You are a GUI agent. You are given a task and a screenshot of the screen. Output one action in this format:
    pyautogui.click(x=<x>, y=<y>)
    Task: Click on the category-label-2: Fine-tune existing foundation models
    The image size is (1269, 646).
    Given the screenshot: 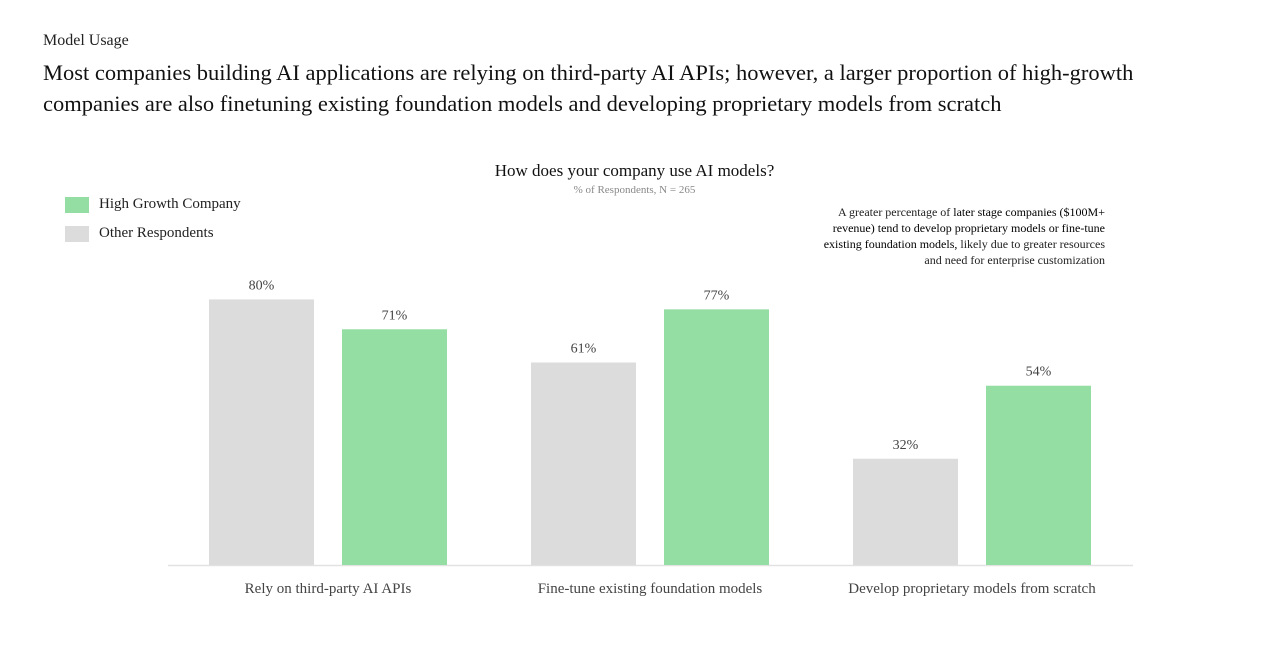 What is the action you would take?
    pyautogui.click(x=650, y=589)
    